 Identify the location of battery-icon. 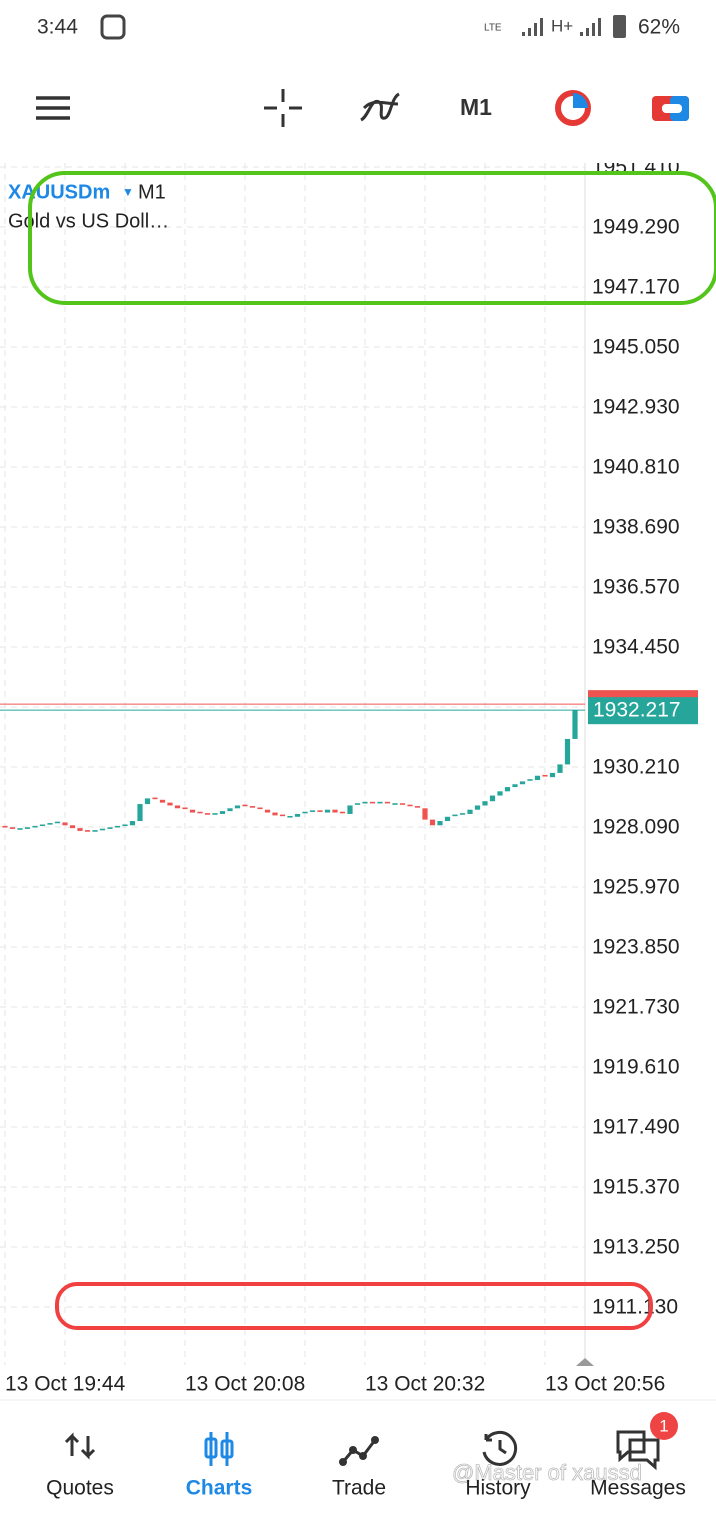
(619, 26).